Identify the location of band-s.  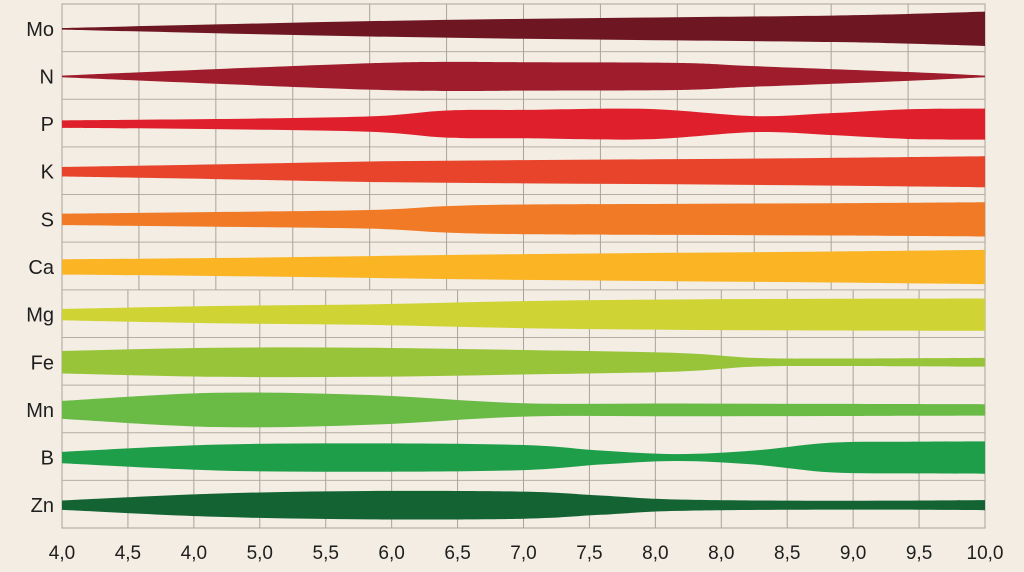
(523, 219).